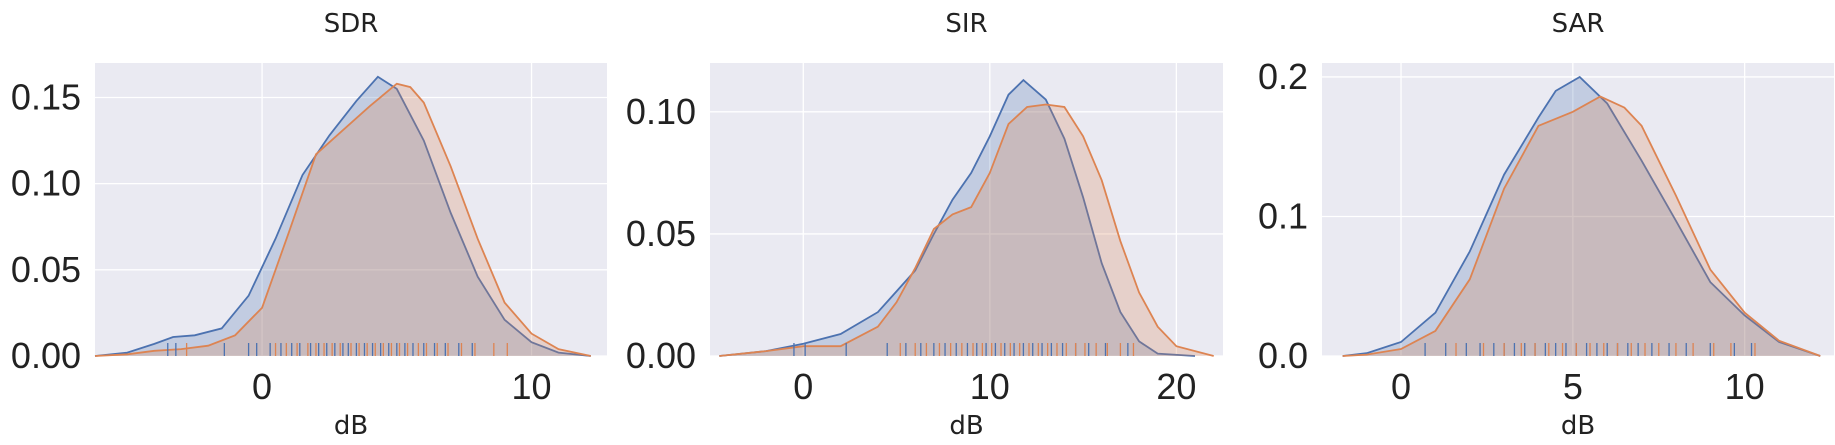 The image size is (1835, 445). I want to click on y-tick-label: 0.2, so click(1283, 76).